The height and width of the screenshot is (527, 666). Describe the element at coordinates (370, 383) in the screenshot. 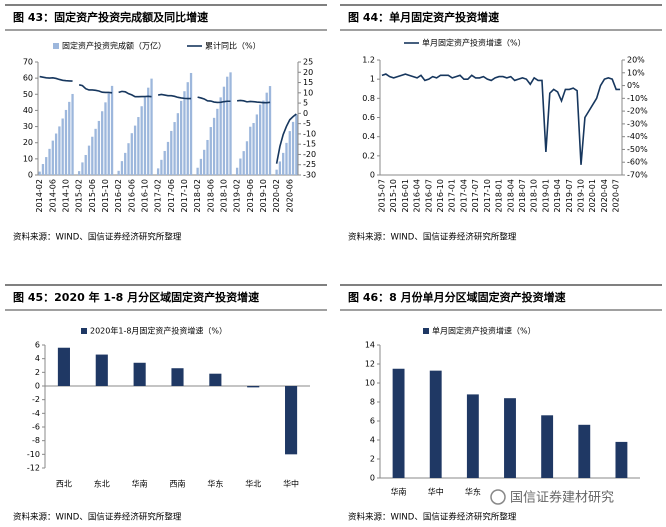

I see `y-tick-label: 10` at that location.